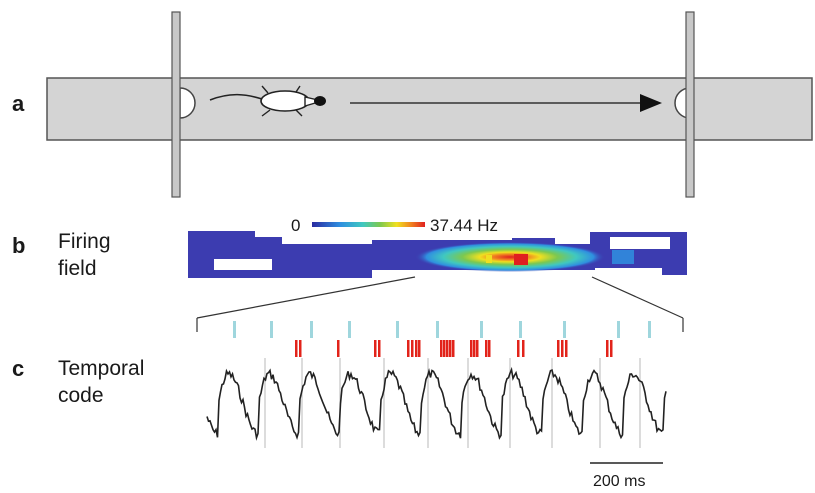 The image size is (815, 493). I want to click on place-field-heat, so click(510, 257).